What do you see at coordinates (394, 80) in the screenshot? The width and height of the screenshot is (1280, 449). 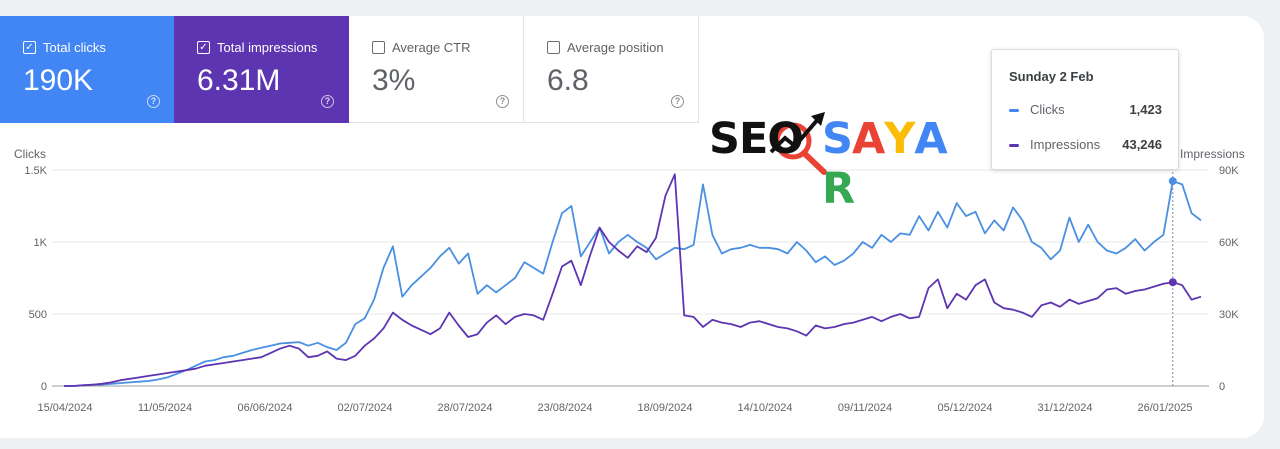 I see `metric-value: 3%` at bounding box center [394, 80].